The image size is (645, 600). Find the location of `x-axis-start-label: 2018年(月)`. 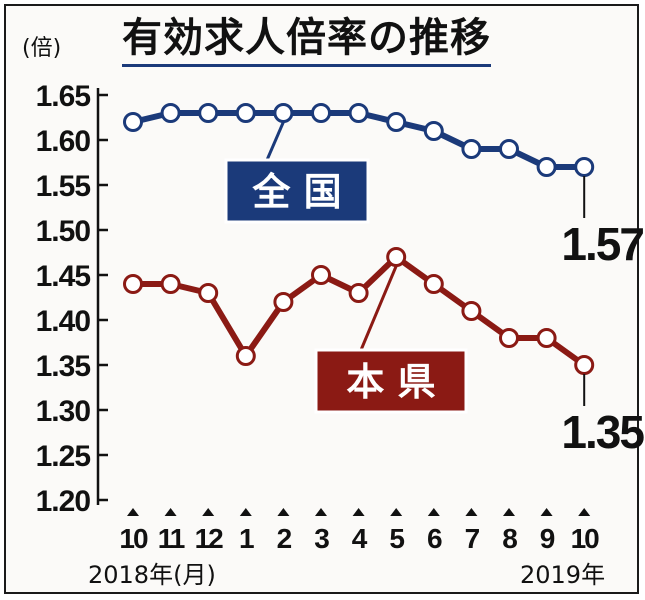

x-axis-start-label: 2018年(月) is located at coordinates (152, 575).